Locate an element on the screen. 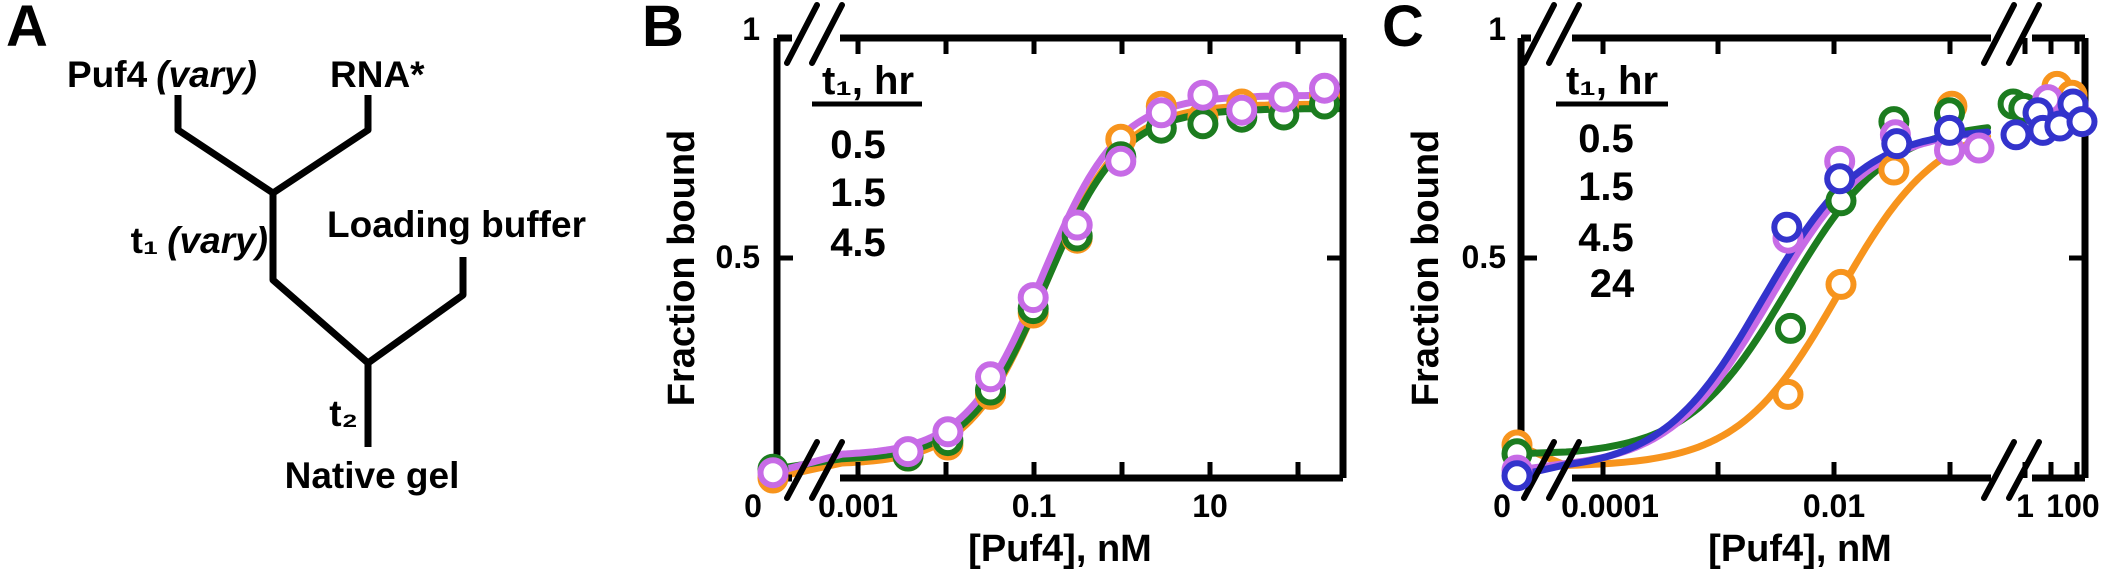 The image size is (2105, 571). panel-b-legend-title: t₁, hr is located at coordinates (868, 81).